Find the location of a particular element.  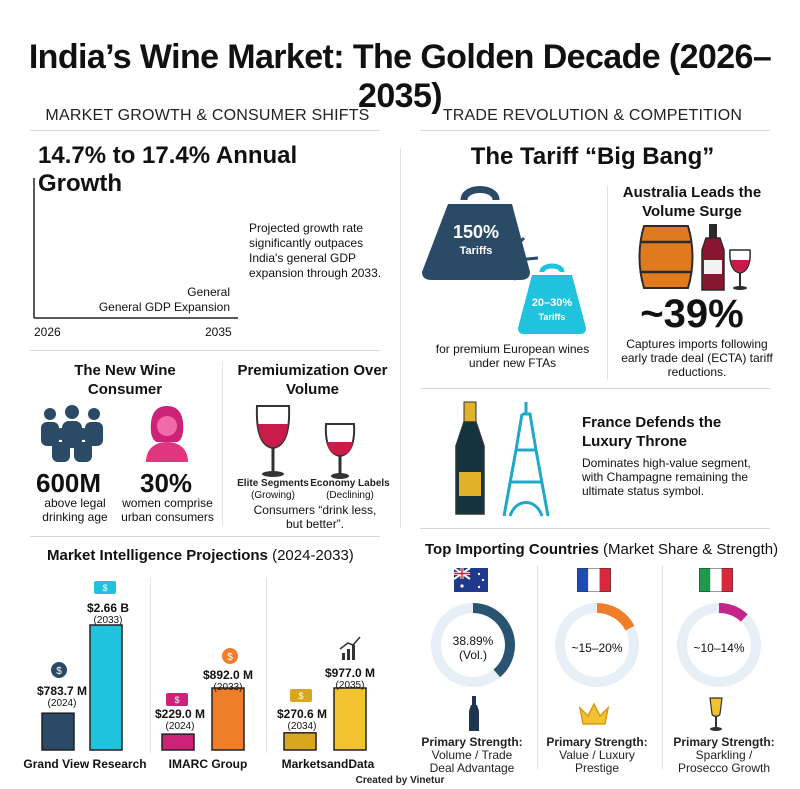

champagne-eiffel-icon is located at coordinates (502, 459).